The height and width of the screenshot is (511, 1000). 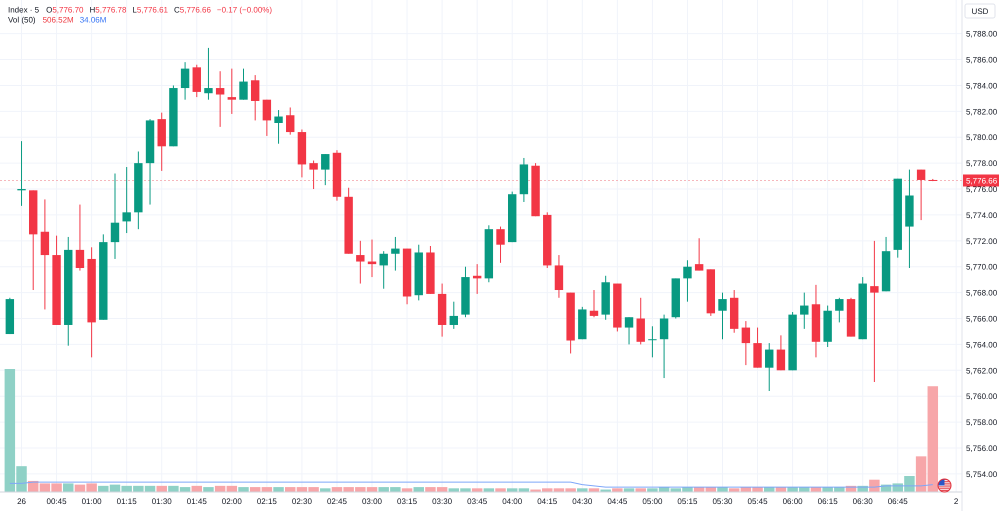 I want to click on x-tick-label: 04:15, so click(x=547, y=501).